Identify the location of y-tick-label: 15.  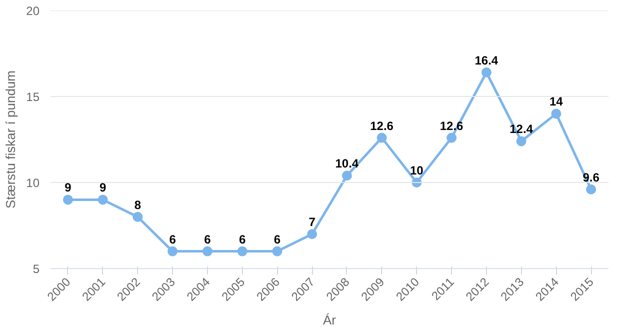
(33, 97).